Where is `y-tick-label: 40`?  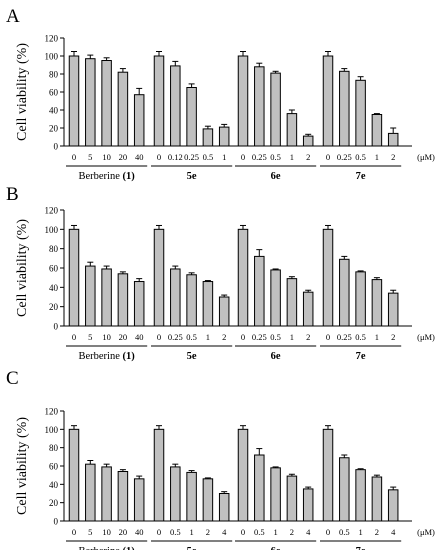 y-tick-label: 40 is located at coordinates (54, 111).